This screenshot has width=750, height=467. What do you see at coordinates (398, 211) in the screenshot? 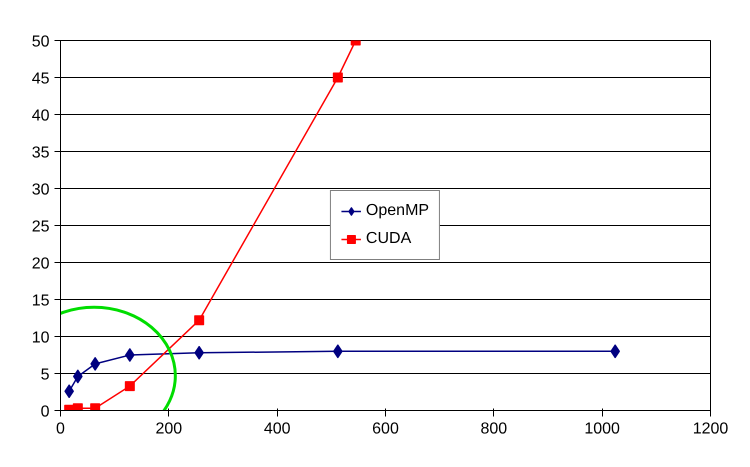
I see `legend-label: OpenMP` at bounding box center [398, 211].